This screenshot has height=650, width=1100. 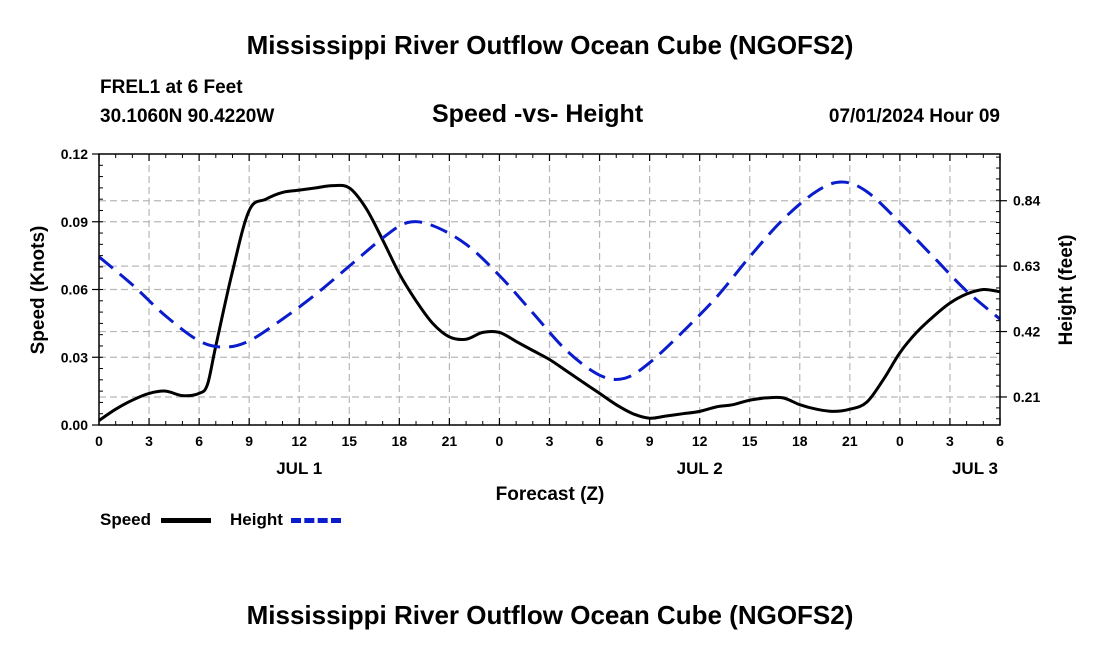 What do you see at coordinates (550, 494) in the screenshot?
I see `x-axis-title: Forecast (Z)` at bounding box center [550, 494].